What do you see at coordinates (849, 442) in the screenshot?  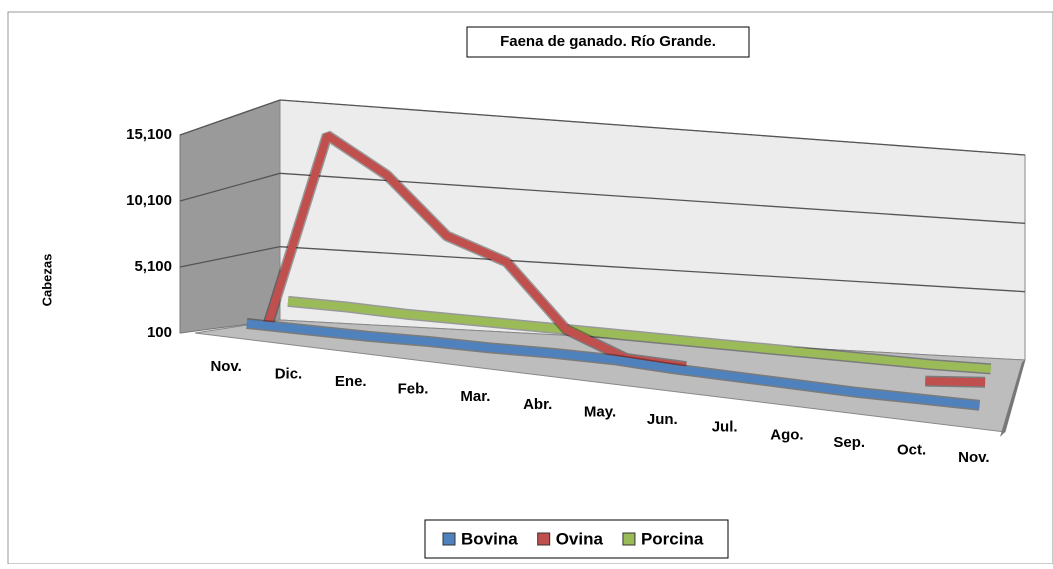 I see `x-tick-label: Sep.` at bounding box center [849, 442].